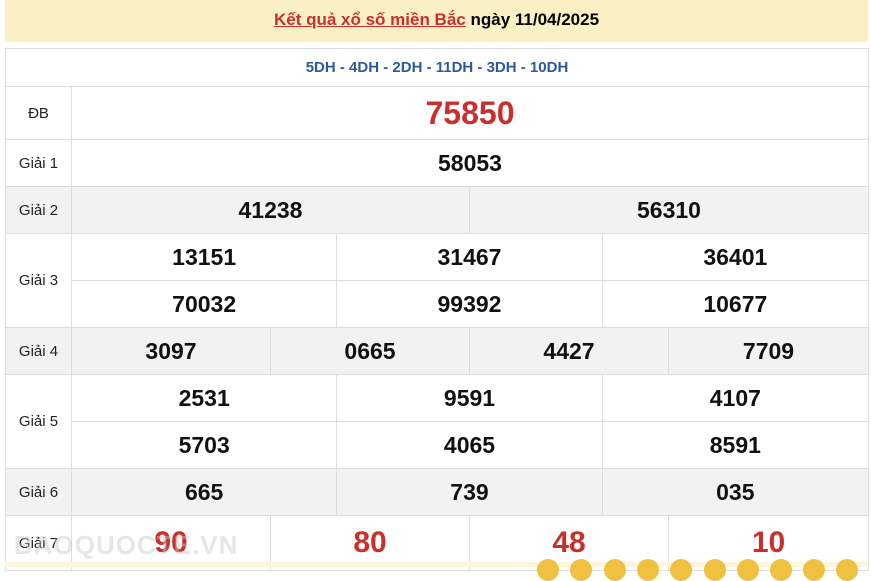 The width and height of the screenshot is (871, 581). Describe the element at coordinates (39, 210) in the screenshot. I see `prize-label: Giải 2` at that location.